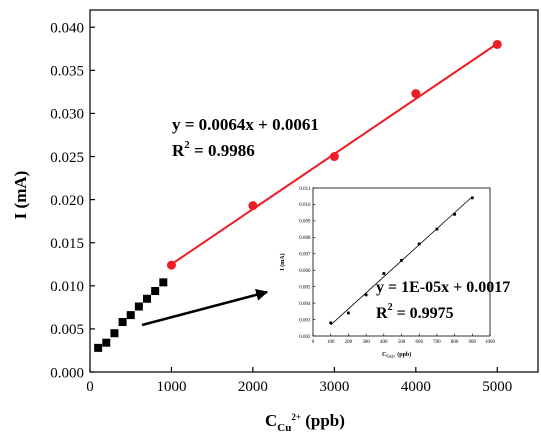 This screenshot has height=433, width=541. I want to click on x-tick-label: 900, so click(473, 342).